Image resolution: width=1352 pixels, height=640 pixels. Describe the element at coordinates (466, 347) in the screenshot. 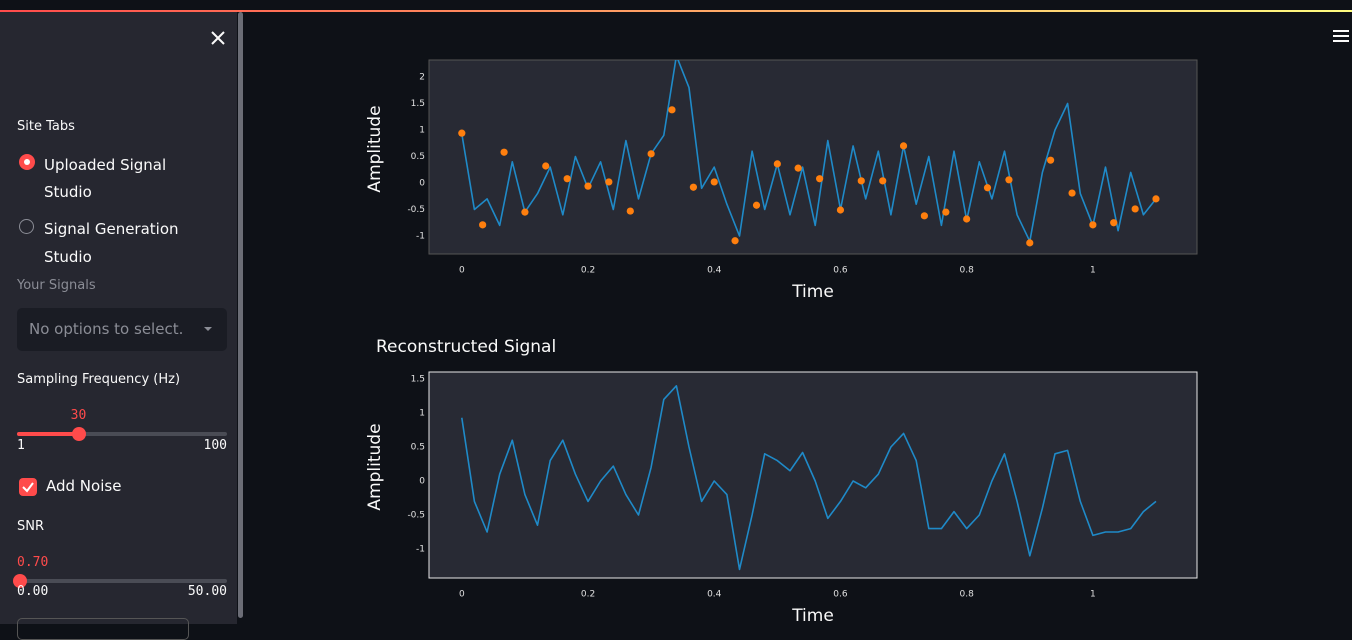

I see `chart-title: Reconstructed Signal` at that location.